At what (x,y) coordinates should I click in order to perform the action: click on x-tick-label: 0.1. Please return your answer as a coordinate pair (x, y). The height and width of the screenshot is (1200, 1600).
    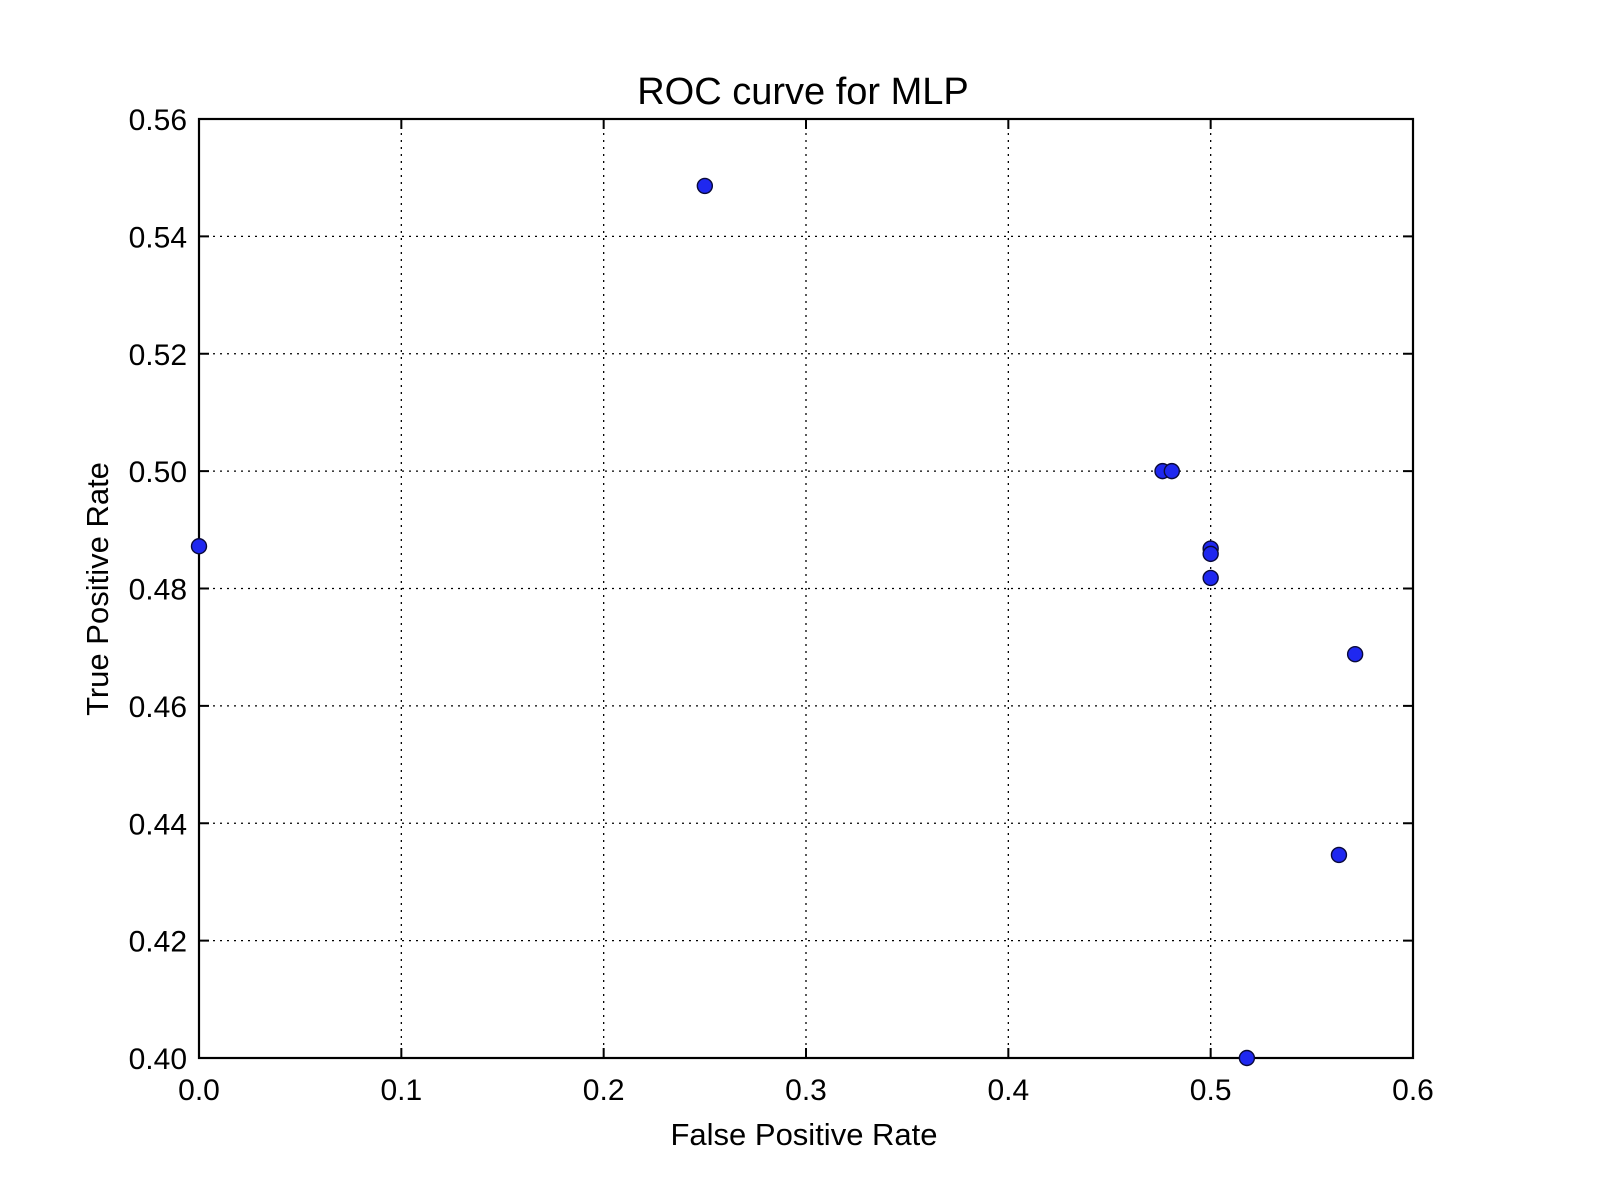
    Looking at the image, I should click on (401, 1090).